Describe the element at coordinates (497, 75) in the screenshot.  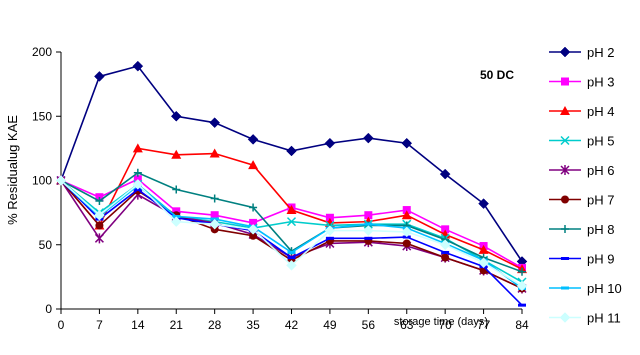
I see `chart-annotation: 50 DC` at that location.